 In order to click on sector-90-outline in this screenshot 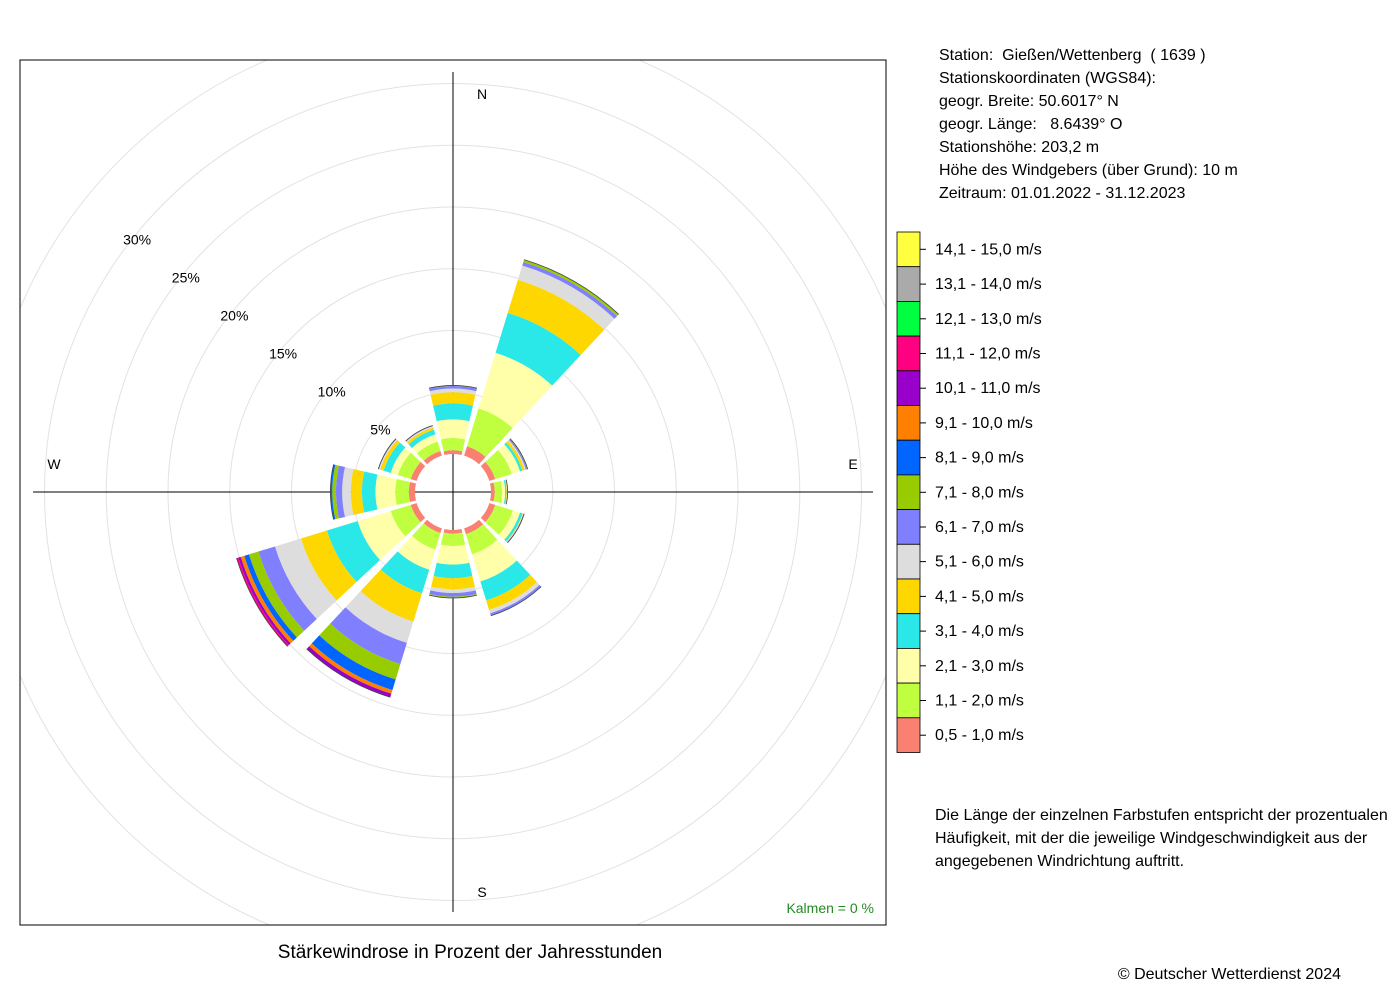, I will do `click(507, 492)`.